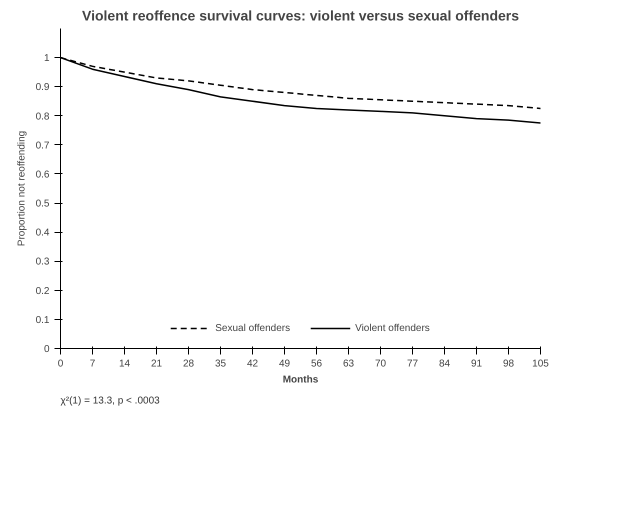 The height and width of the screenshot is (523, 618). I want to click on y-tick-label: 0.5, so click(43, 204).